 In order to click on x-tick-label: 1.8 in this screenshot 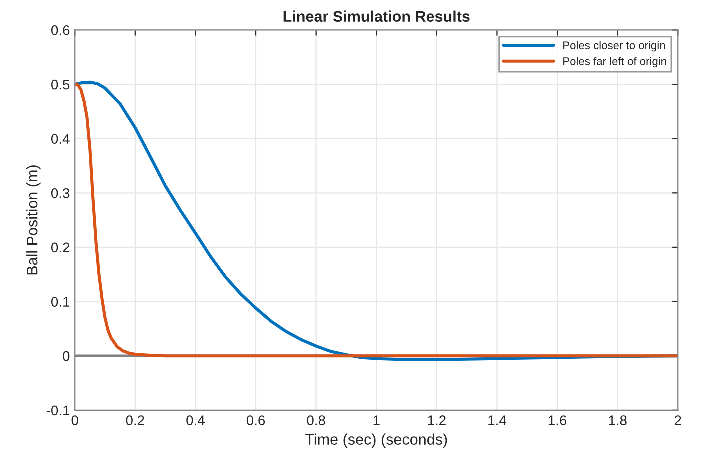, I will do `click(618, 421)`.